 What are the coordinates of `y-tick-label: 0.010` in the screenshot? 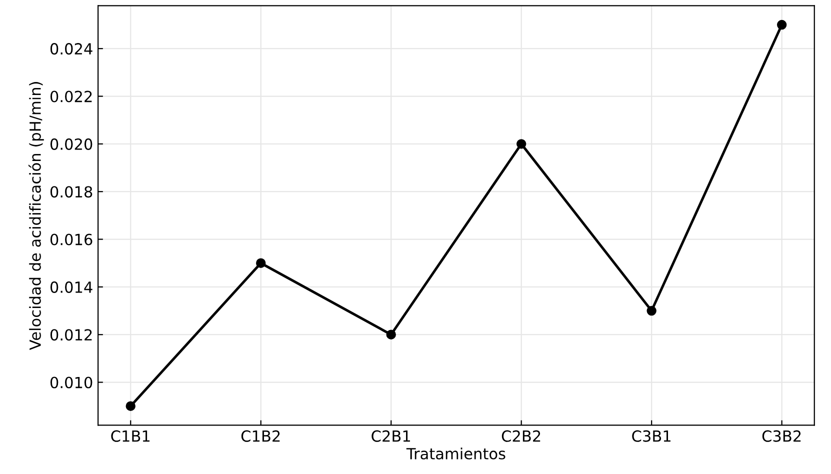 It's located at (71, 382).